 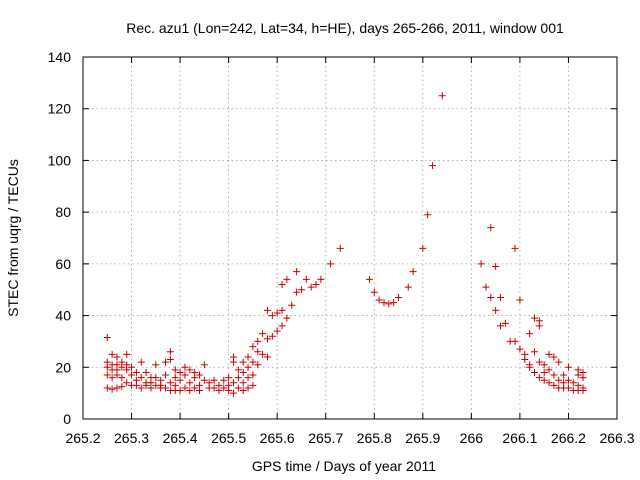 What do you see at coordinates (374, 438) in the screenshot?
I see `x-tick-label: 265.8` at bounding box center [374, 438].